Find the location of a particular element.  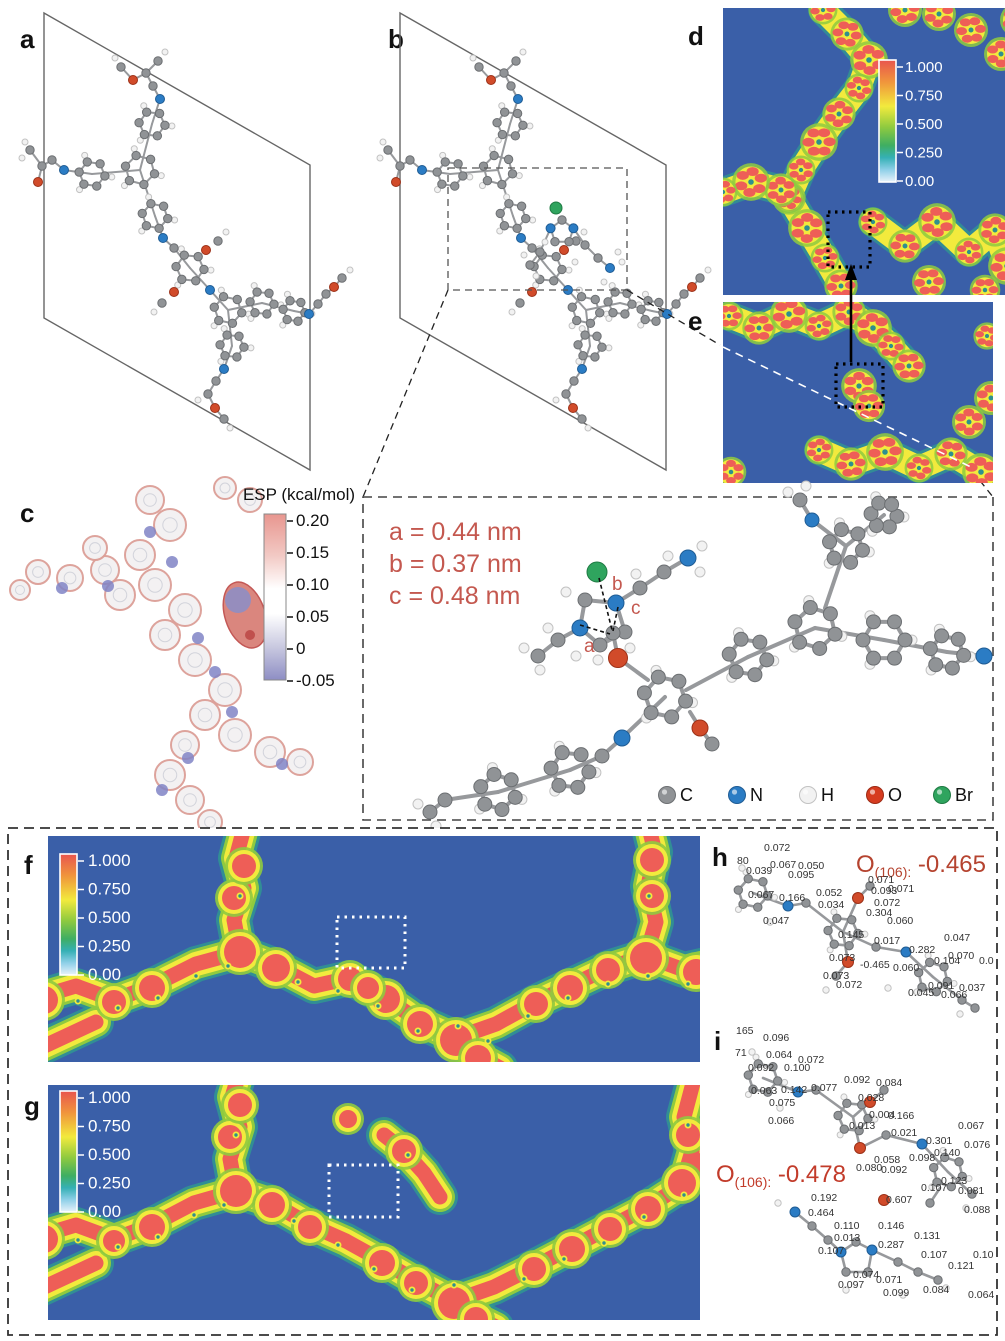

legend-label-N: N is located at coordinates (756, 795).